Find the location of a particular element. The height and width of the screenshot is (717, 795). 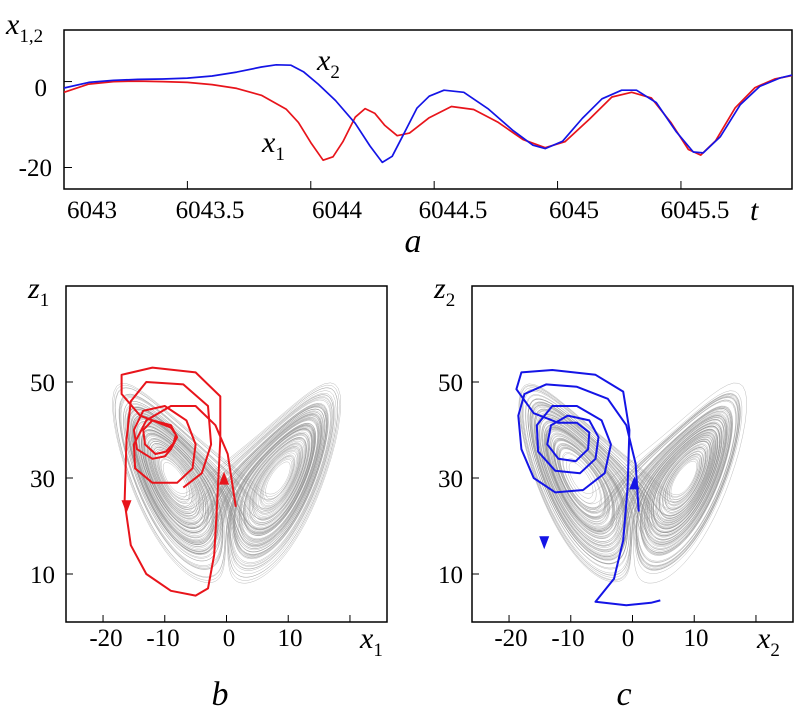

panel-b-ylabel: z1 is located at coordinates (38, 291).